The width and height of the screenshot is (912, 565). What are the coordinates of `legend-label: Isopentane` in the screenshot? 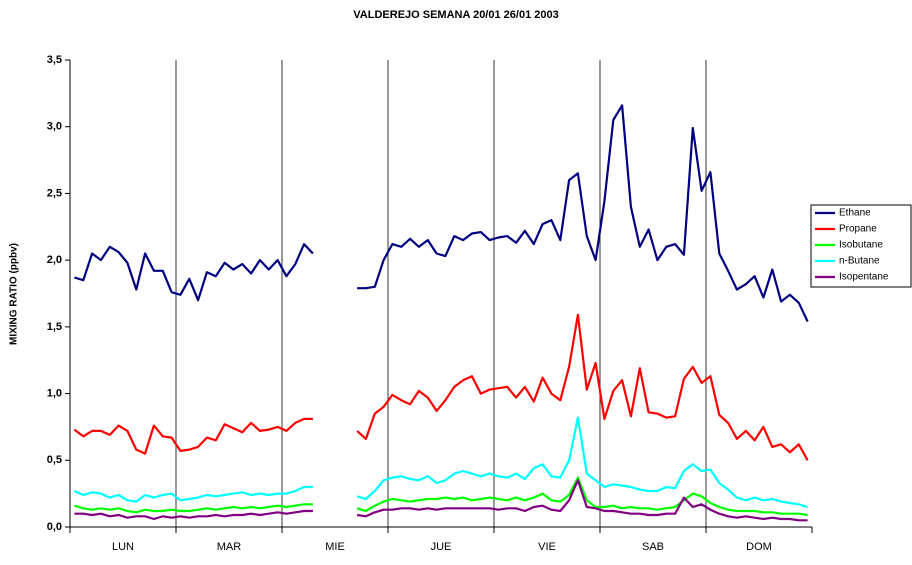 It's located at (864, 277).